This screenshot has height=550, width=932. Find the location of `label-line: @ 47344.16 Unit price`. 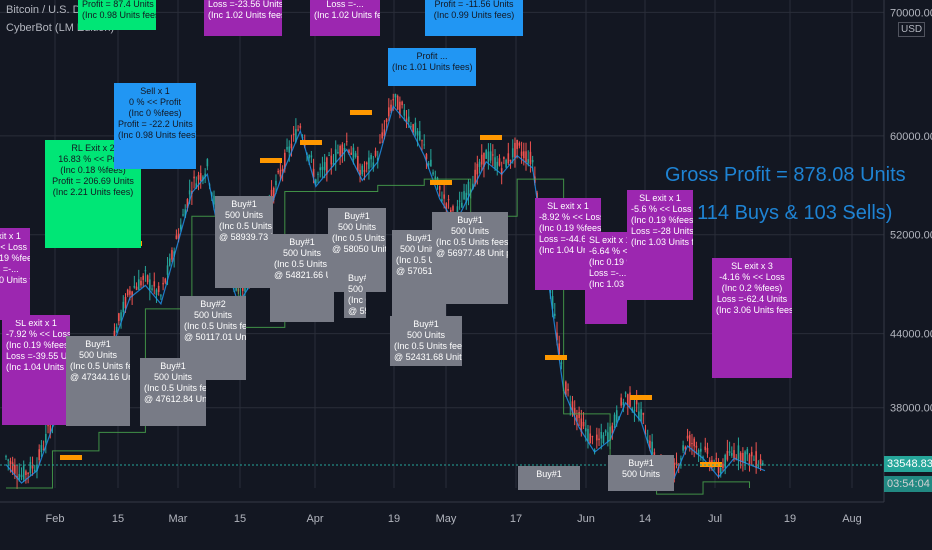

label-line: @ 47344.16 Unit price is located at coordinates (100, 377).